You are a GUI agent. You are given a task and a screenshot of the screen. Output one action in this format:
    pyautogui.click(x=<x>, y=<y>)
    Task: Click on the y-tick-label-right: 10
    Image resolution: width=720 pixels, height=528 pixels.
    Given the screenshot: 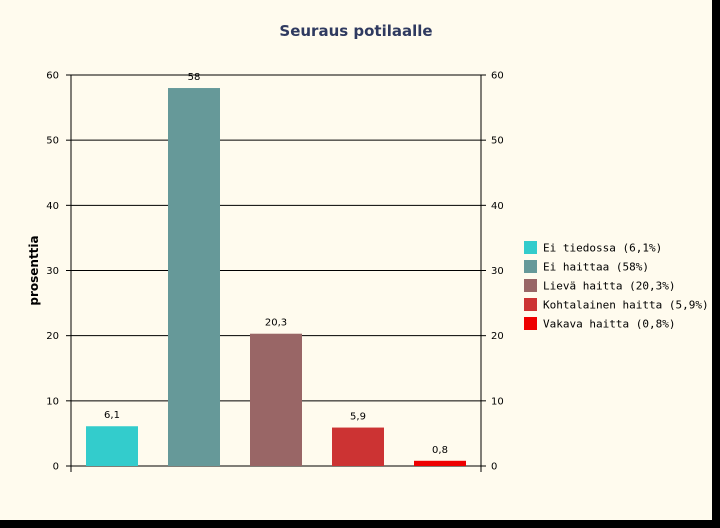 What is the action you would take?
    pyautogui.click(x=497, y=401)
    